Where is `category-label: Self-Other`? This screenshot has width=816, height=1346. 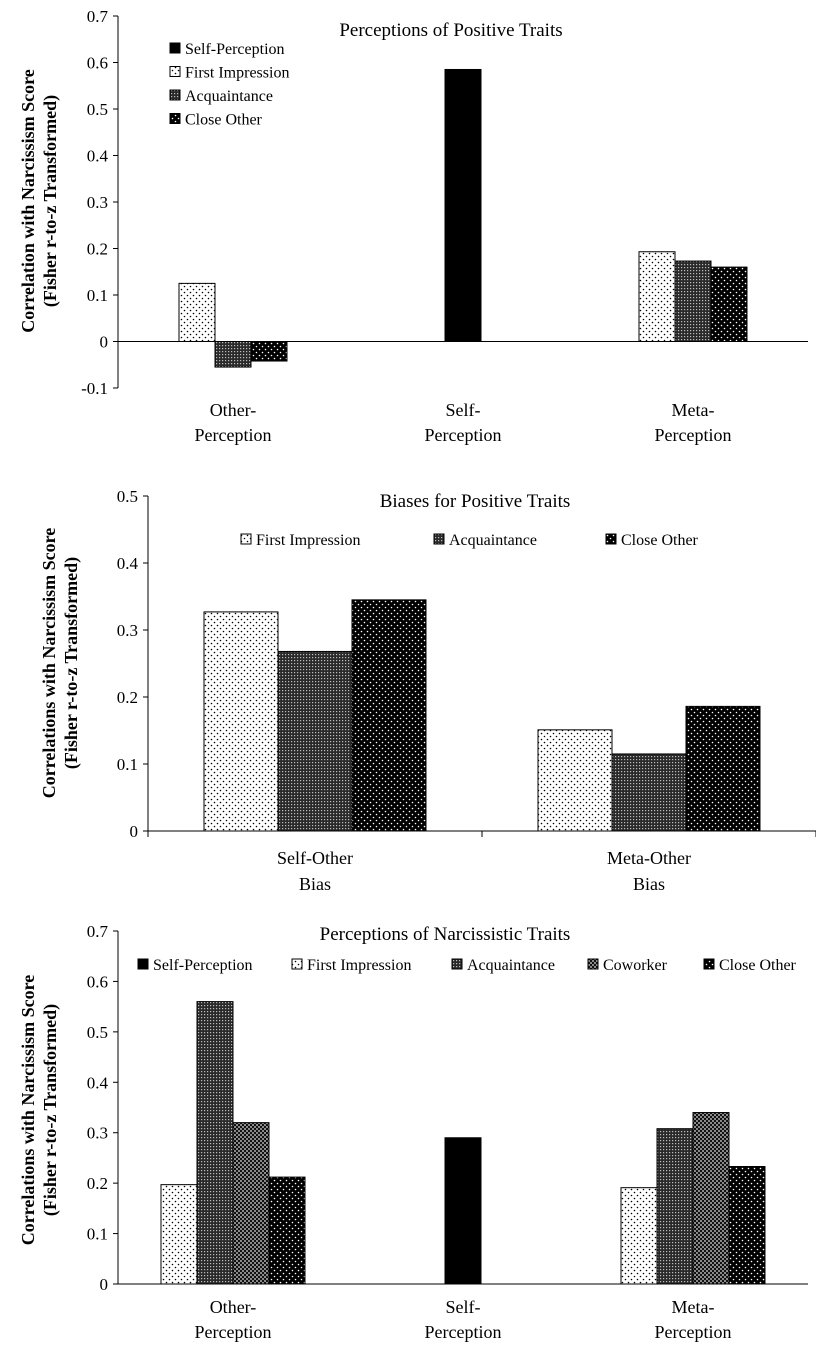 category-label: Self-Other is located at coordinates (315, 858).